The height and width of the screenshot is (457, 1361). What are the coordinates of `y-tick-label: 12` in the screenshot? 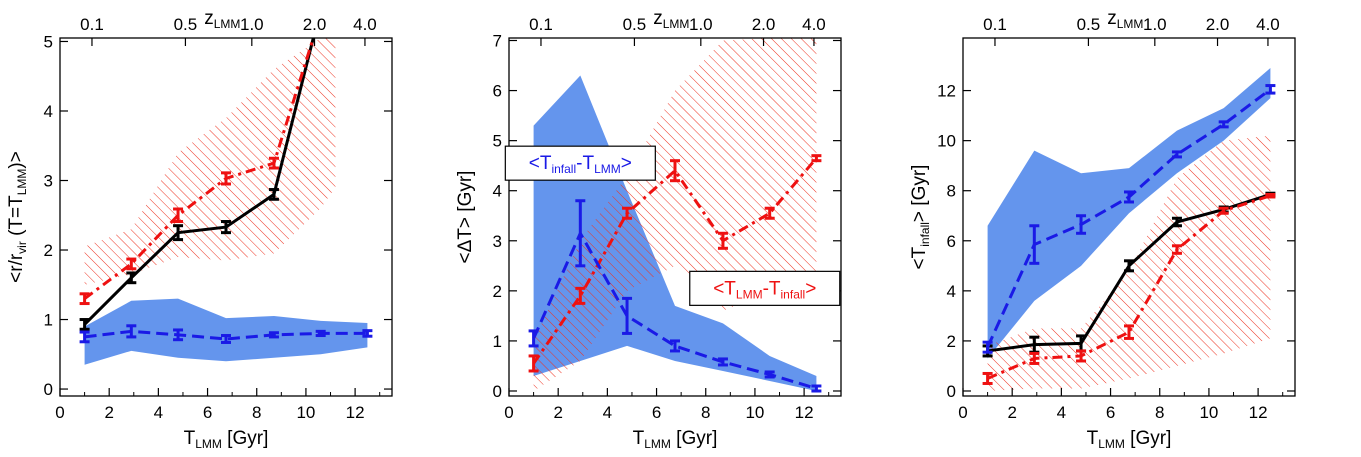 It's located at (946, 91).